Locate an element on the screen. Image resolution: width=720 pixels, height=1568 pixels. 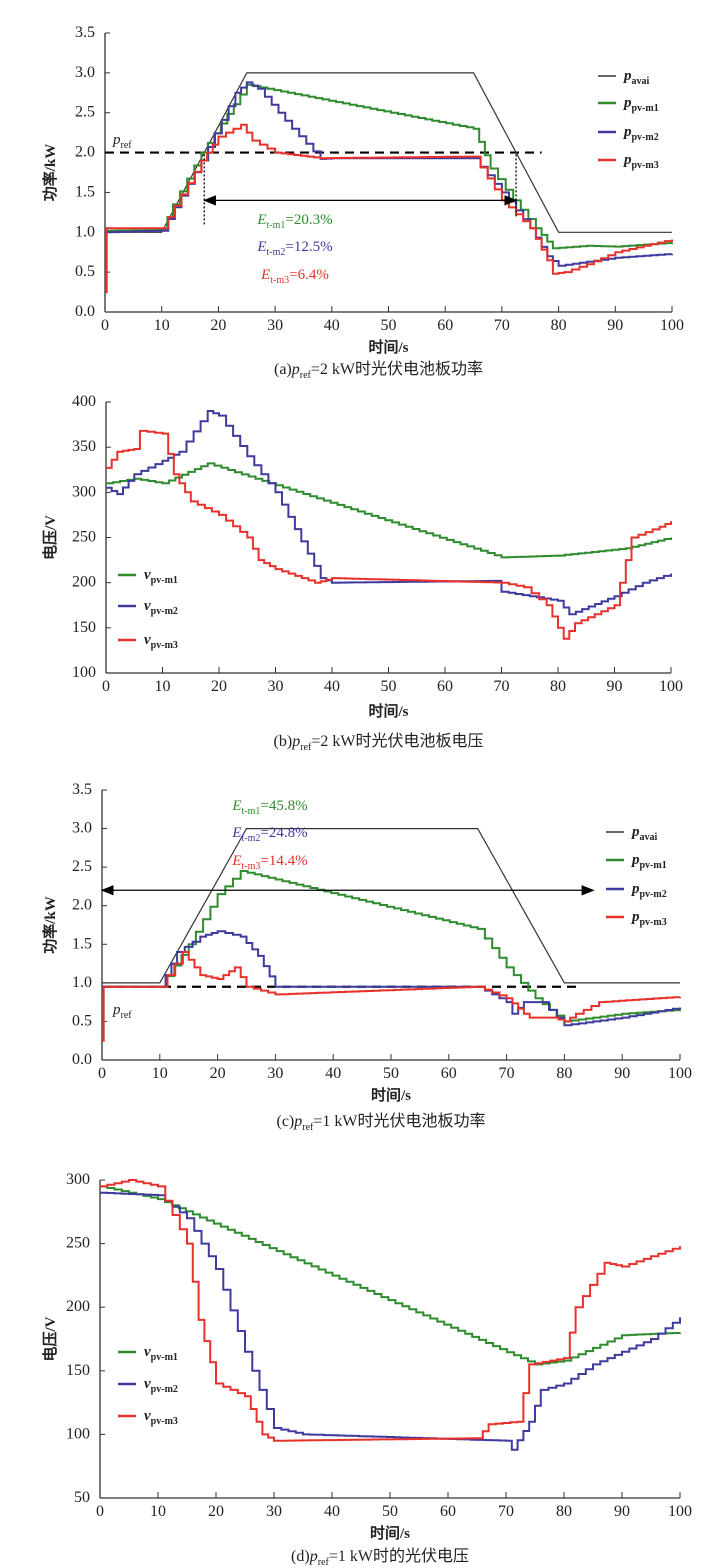
y-tick-label: 3.0 is located at coordinates (82, 828).